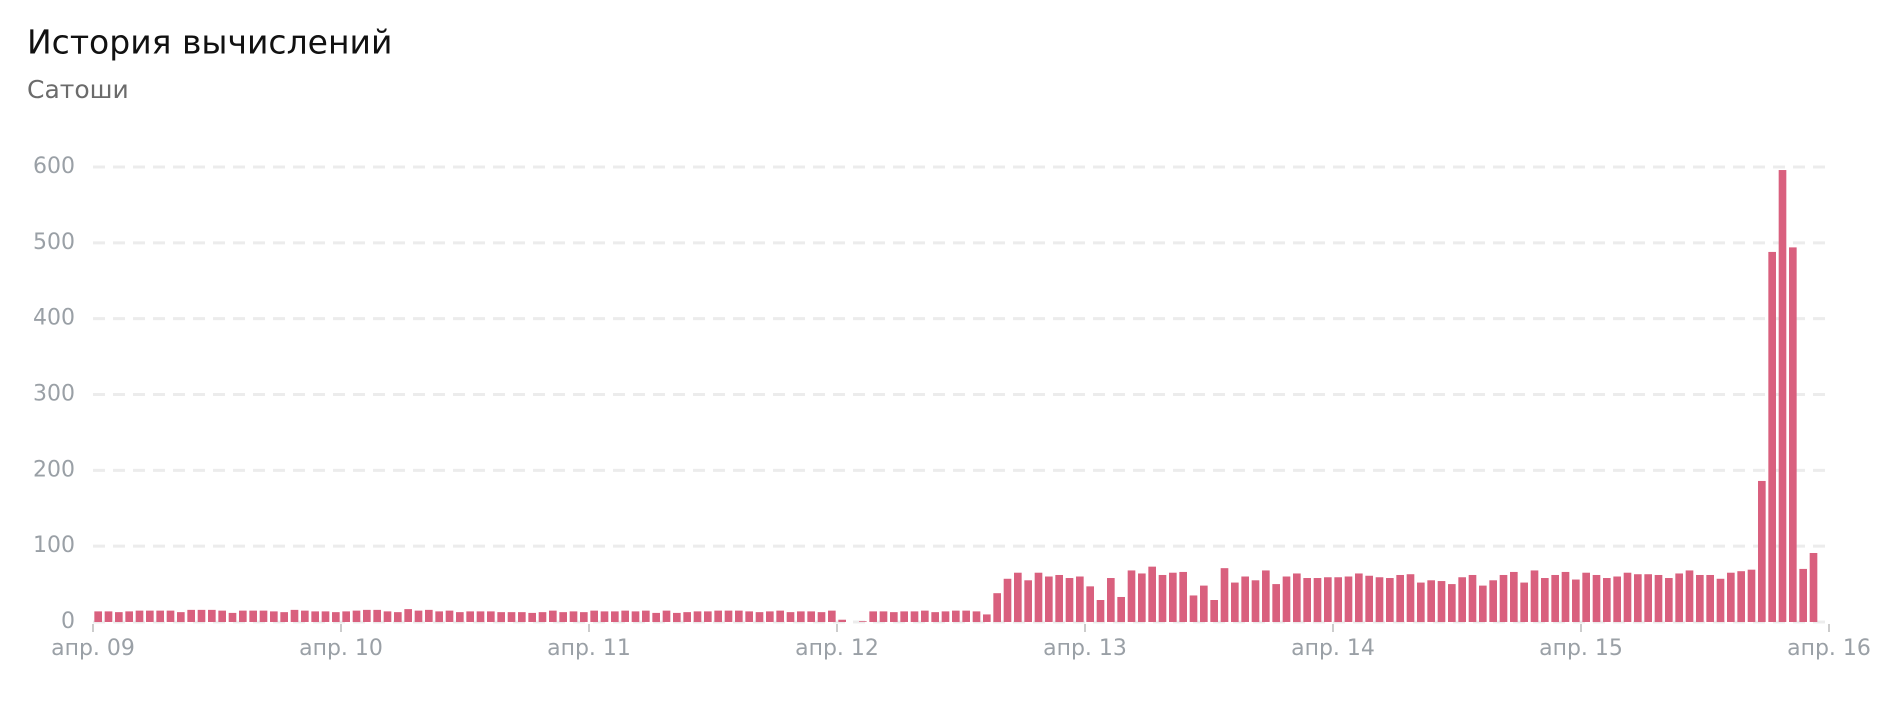  Describe the element at coordinates (209, 42) in the screenshot. I see `chart-title: История вычислений` at that location.